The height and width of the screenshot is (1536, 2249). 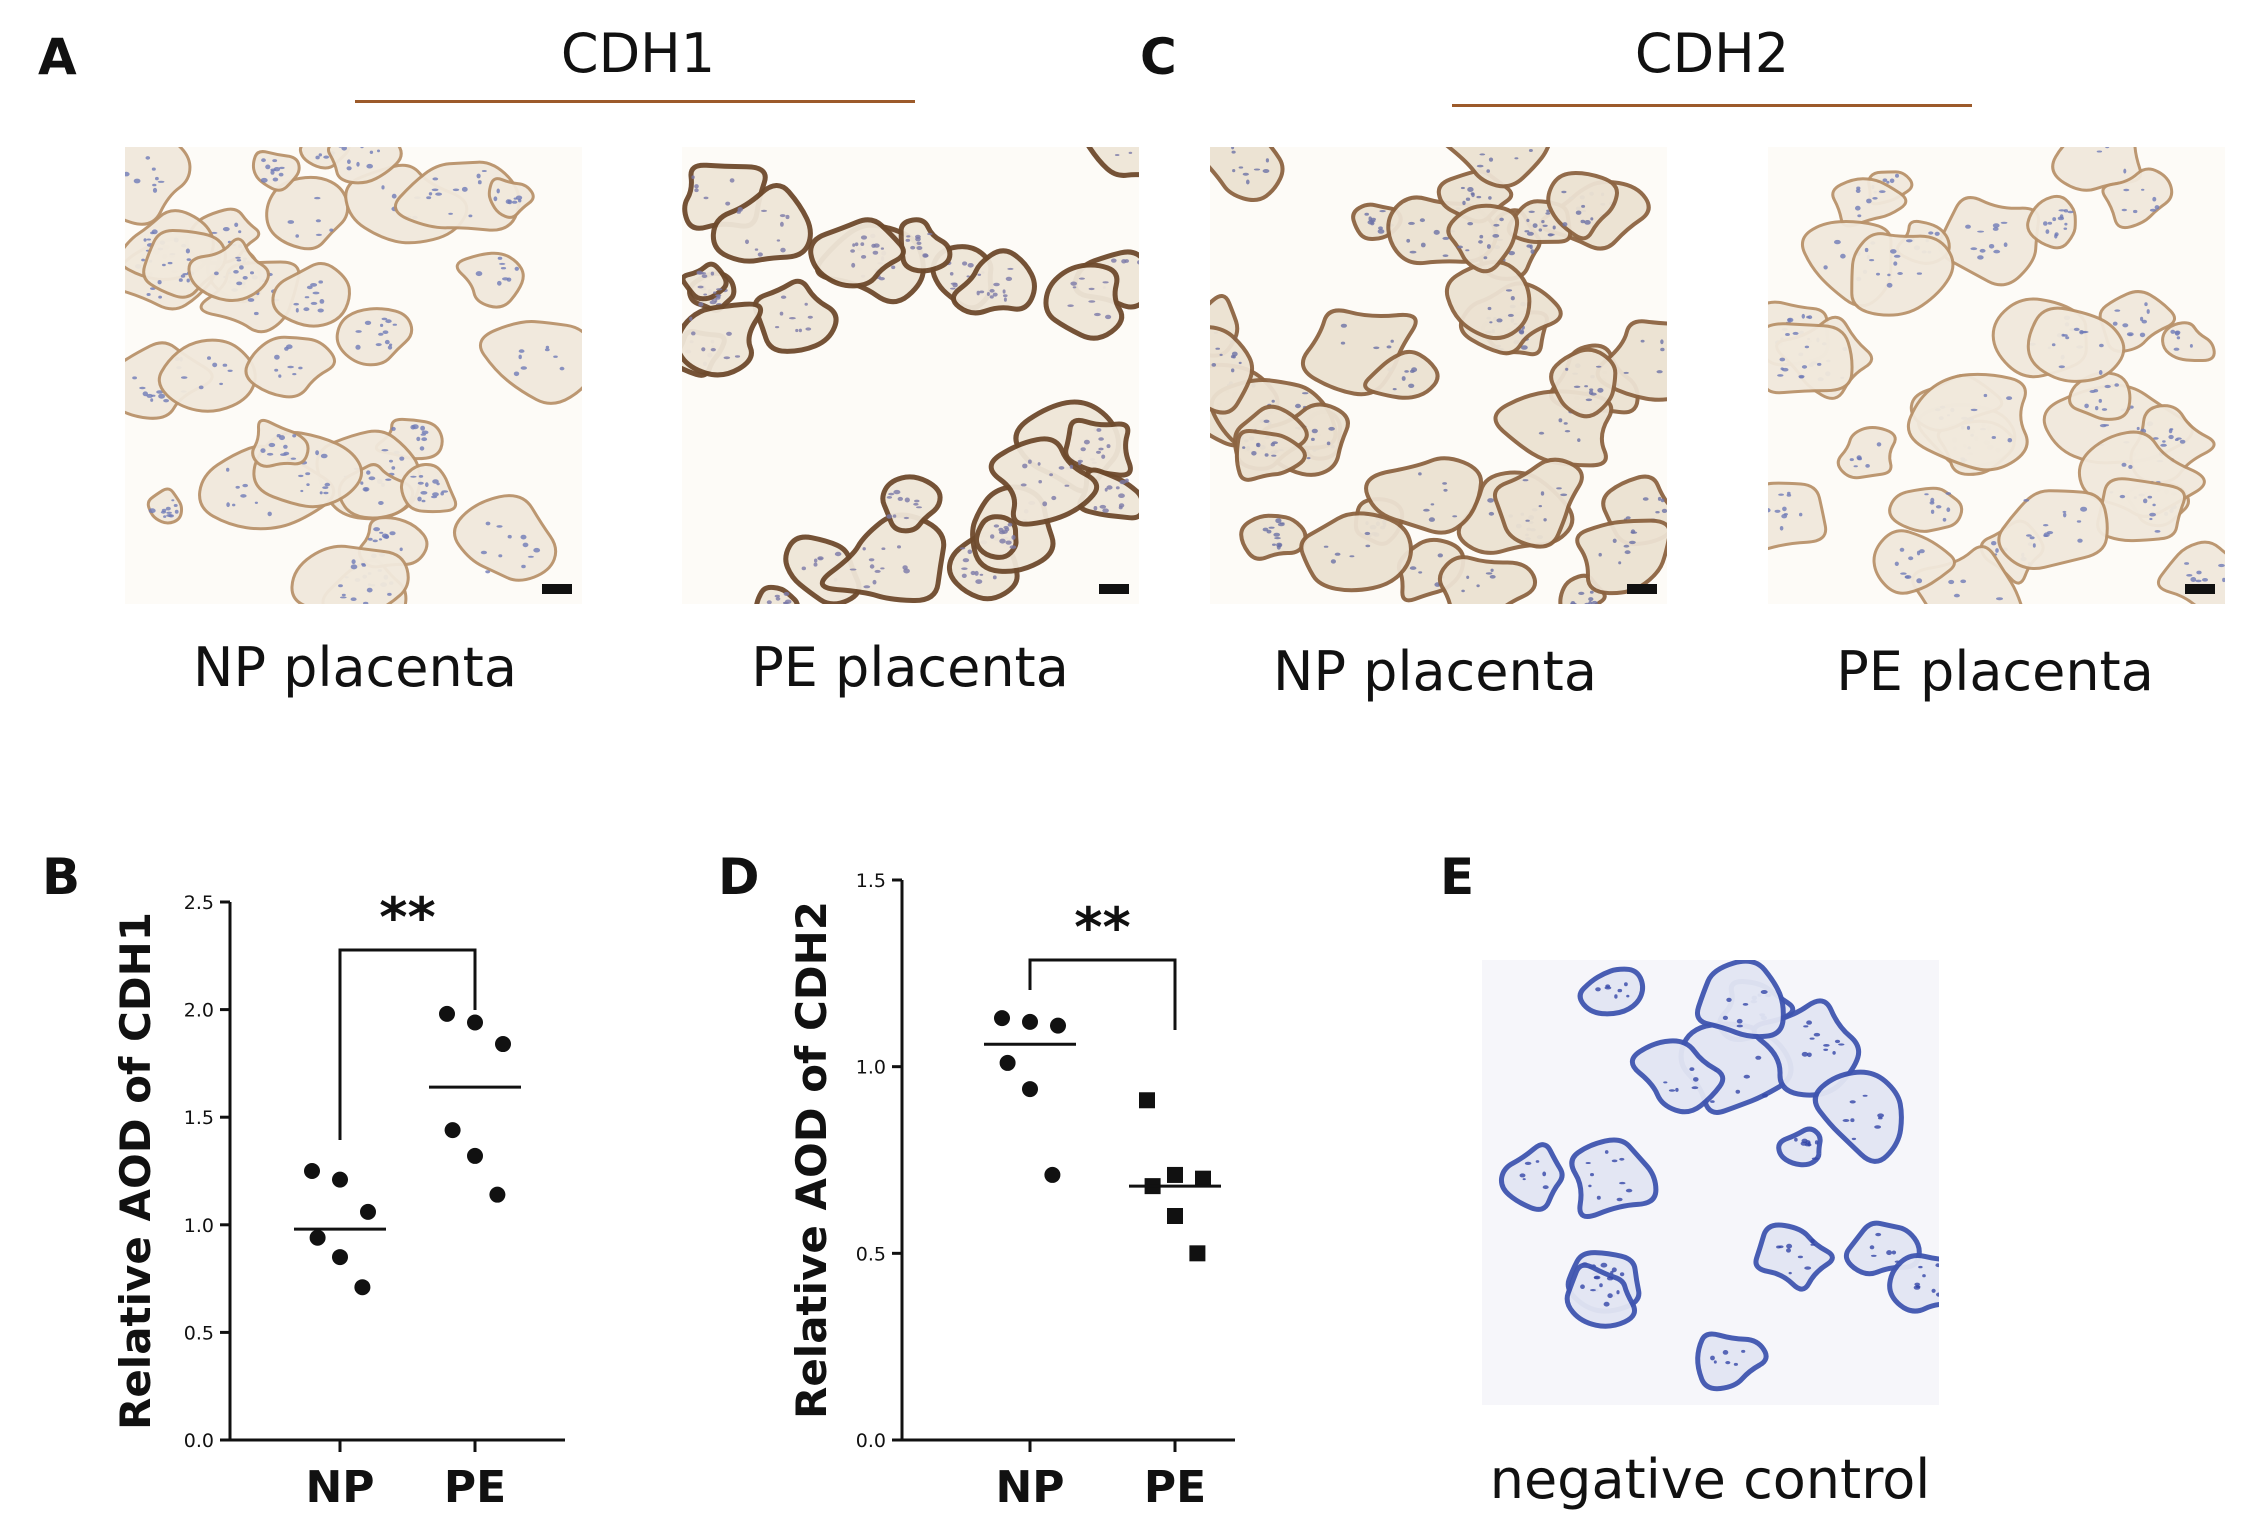 What do you see at coordinates (1995, 671) in the screenshot?
I see `caption-cdh2-pe: PE placenta` at bounding box center [1995, 671].